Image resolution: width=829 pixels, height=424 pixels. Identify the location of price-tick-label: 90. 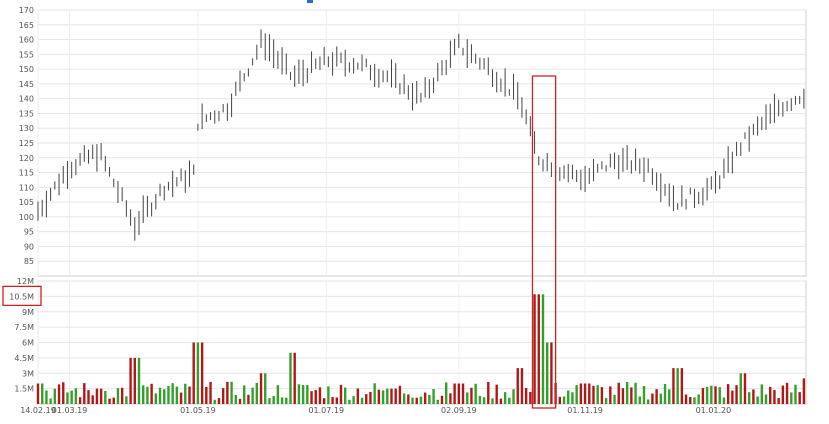
(29, 246).